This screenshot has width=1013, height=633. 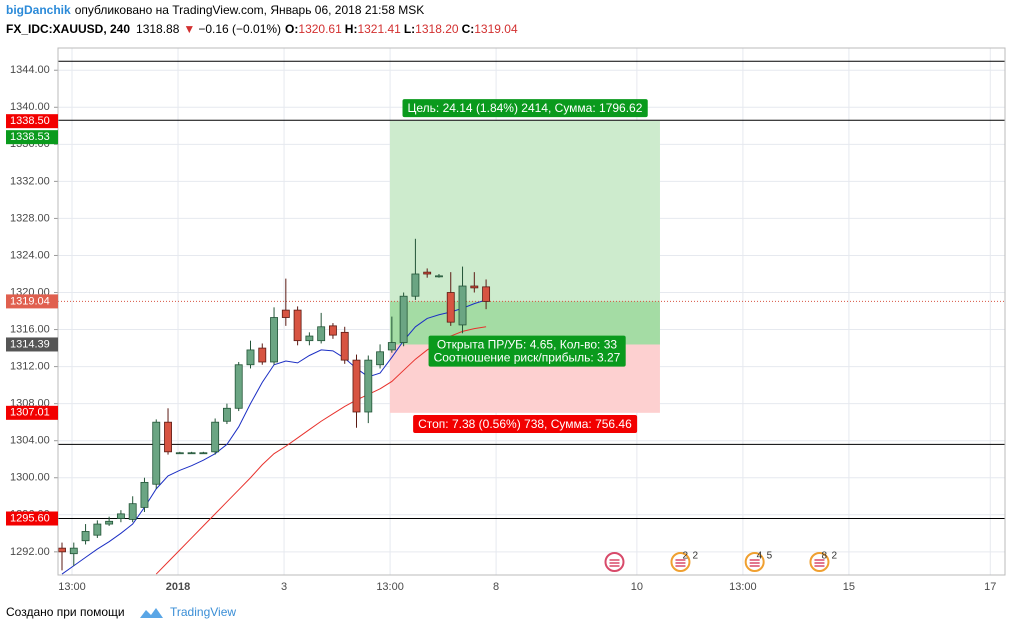 What do you see at coordinates (409, 29) in the screenshot?
I see `ohlc-key: L:` at bounding box center [409, 29].